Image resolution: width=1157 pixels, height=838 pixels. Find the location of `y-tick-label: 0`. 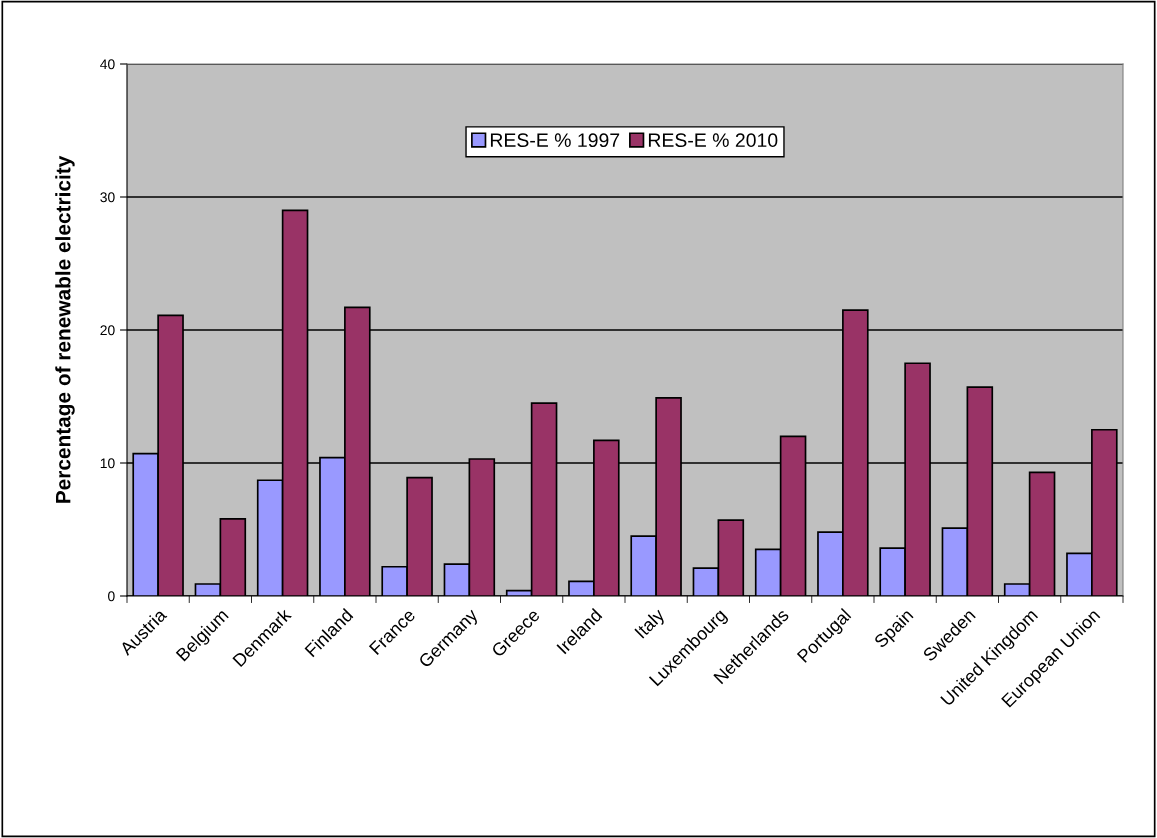

y-tick-label: 0 is located at coordinates (111, 596).